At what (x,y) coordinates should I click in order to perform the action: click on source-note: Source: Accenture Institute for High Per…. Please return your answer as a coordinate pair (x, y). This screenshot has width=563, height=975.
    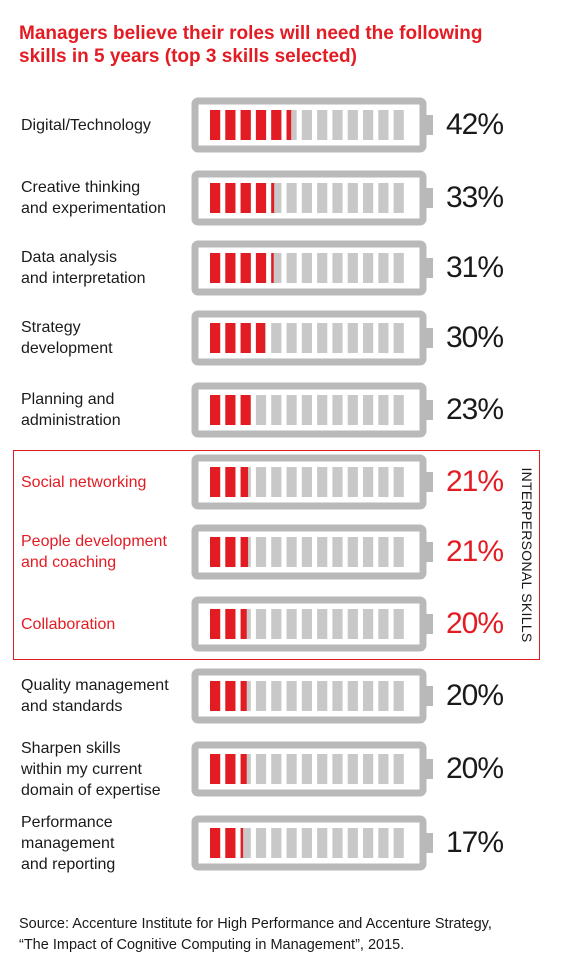
    Looking at the image, I should click on (289, 935).